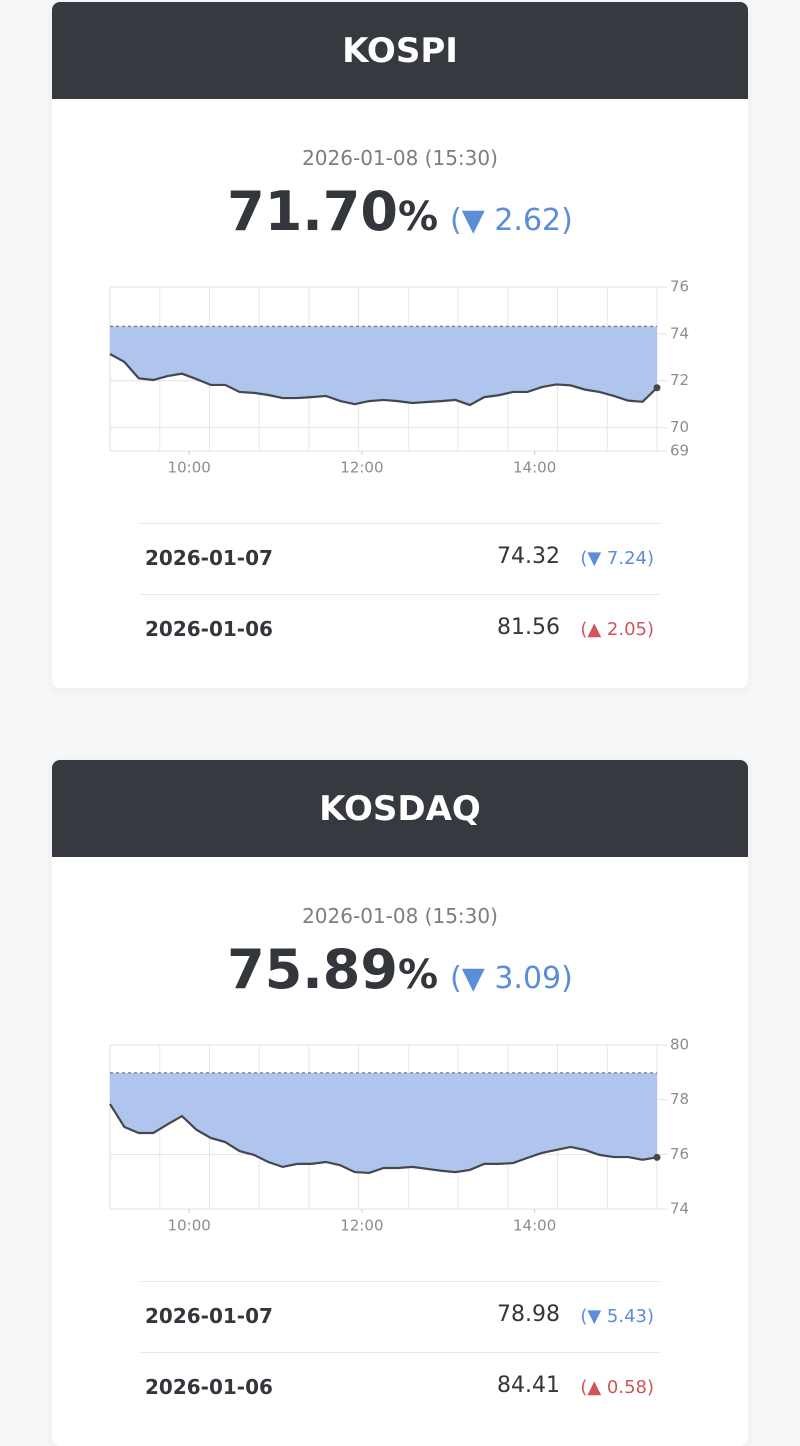  I want to click on change: (▼ 3.09), so click(511, 978).